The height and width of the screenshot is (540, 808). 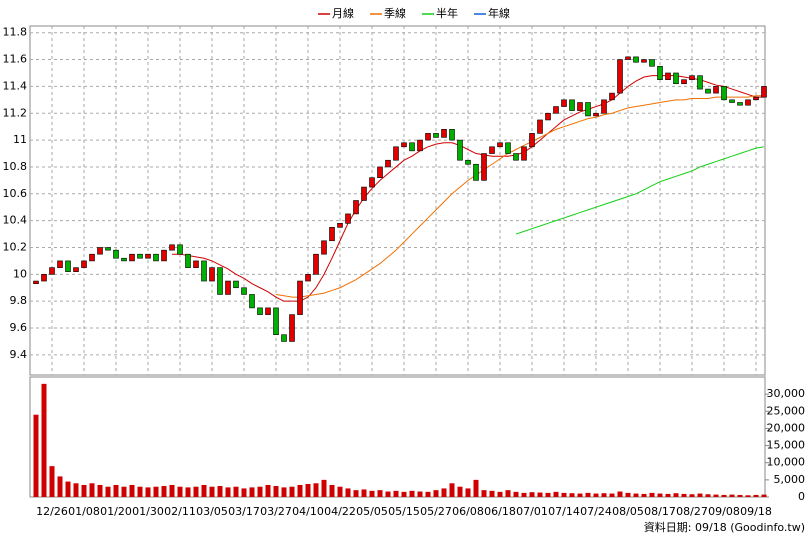 I want to click on y-tick-label: 11, so click(x=20, y=139).